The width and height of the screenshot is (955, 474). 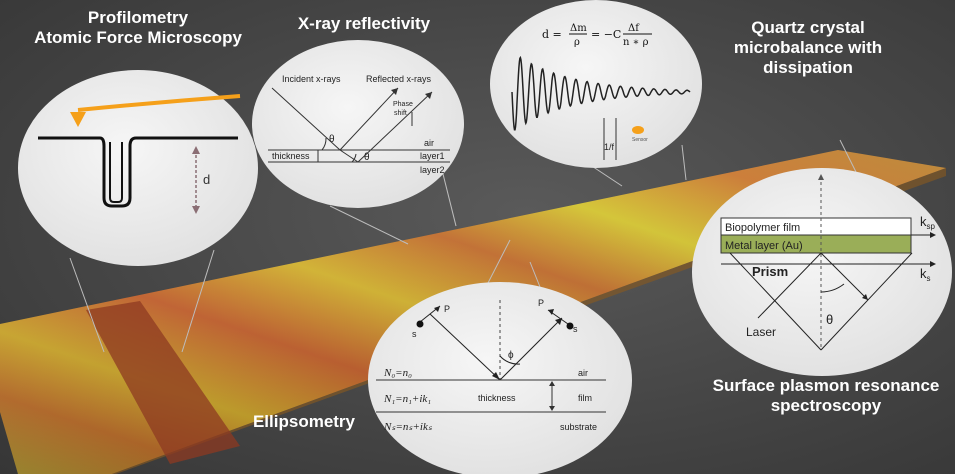 What do you see at coordinates (928, 222) in the screenshot?
I see `spr-ksp-label: ksp` at bounding box center [928, 222].